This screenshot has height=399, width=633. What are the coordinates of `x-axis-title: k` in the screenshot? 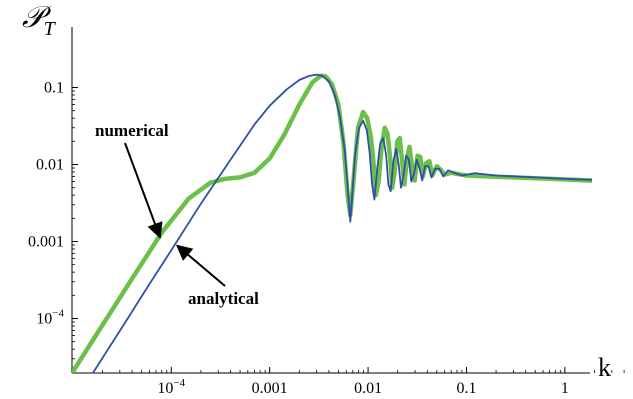 It's located at (604, 367).